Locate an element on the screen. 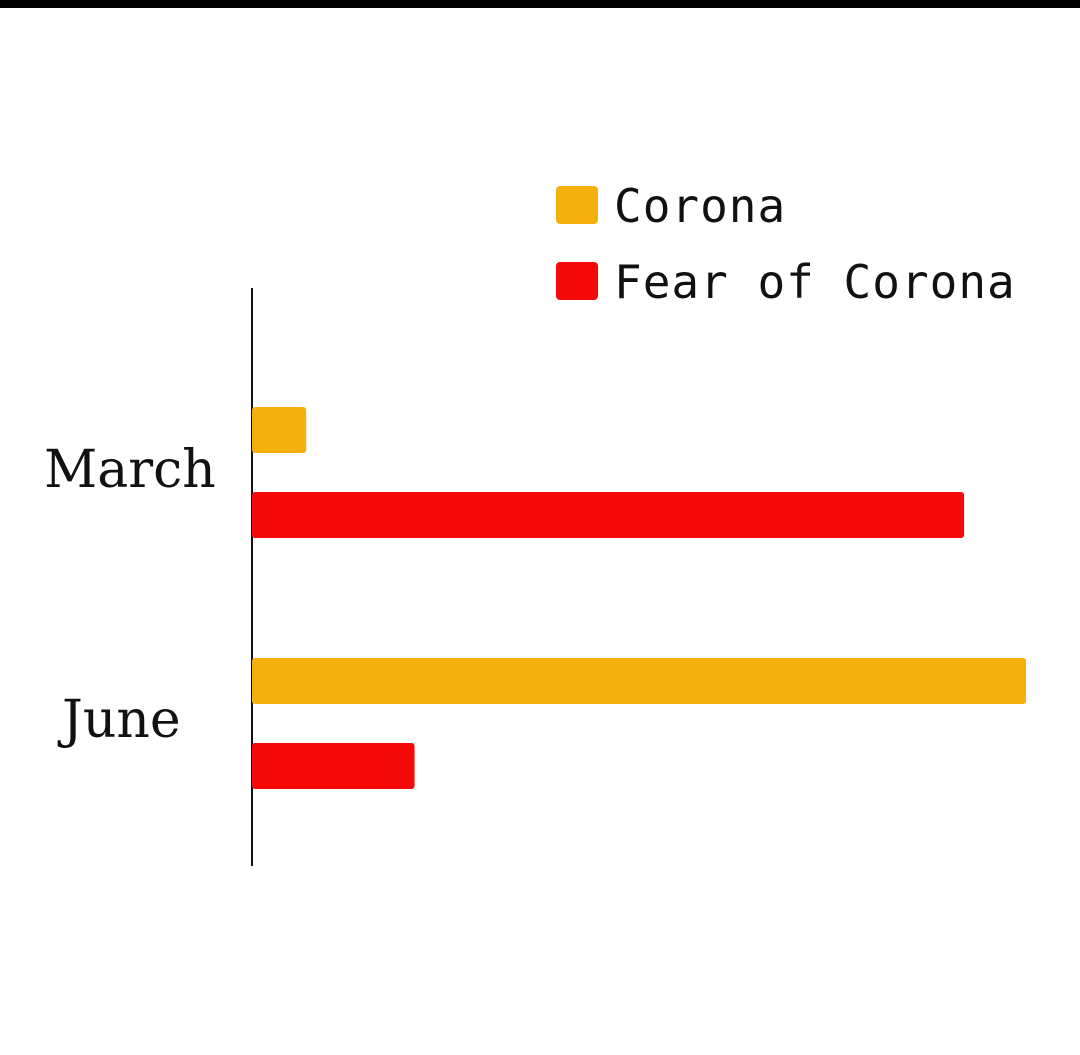 The image size is (1080, 1055). legend-label-corona: Corona is located at coordinates (700, 206).